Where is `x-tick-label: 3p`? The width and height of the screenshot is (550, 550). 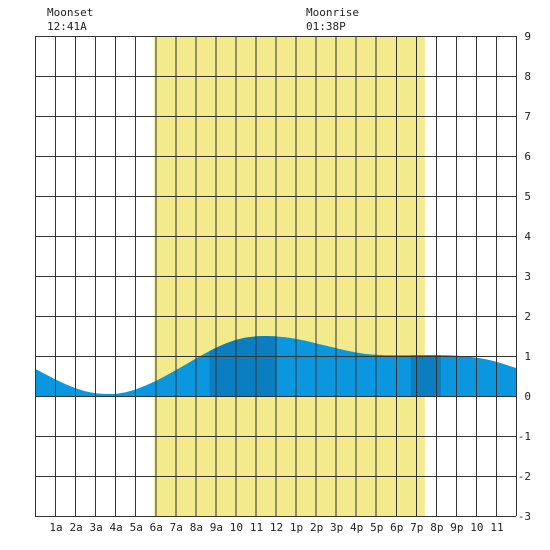
x-tick-label: 3p is located at coordinates (336, 527).